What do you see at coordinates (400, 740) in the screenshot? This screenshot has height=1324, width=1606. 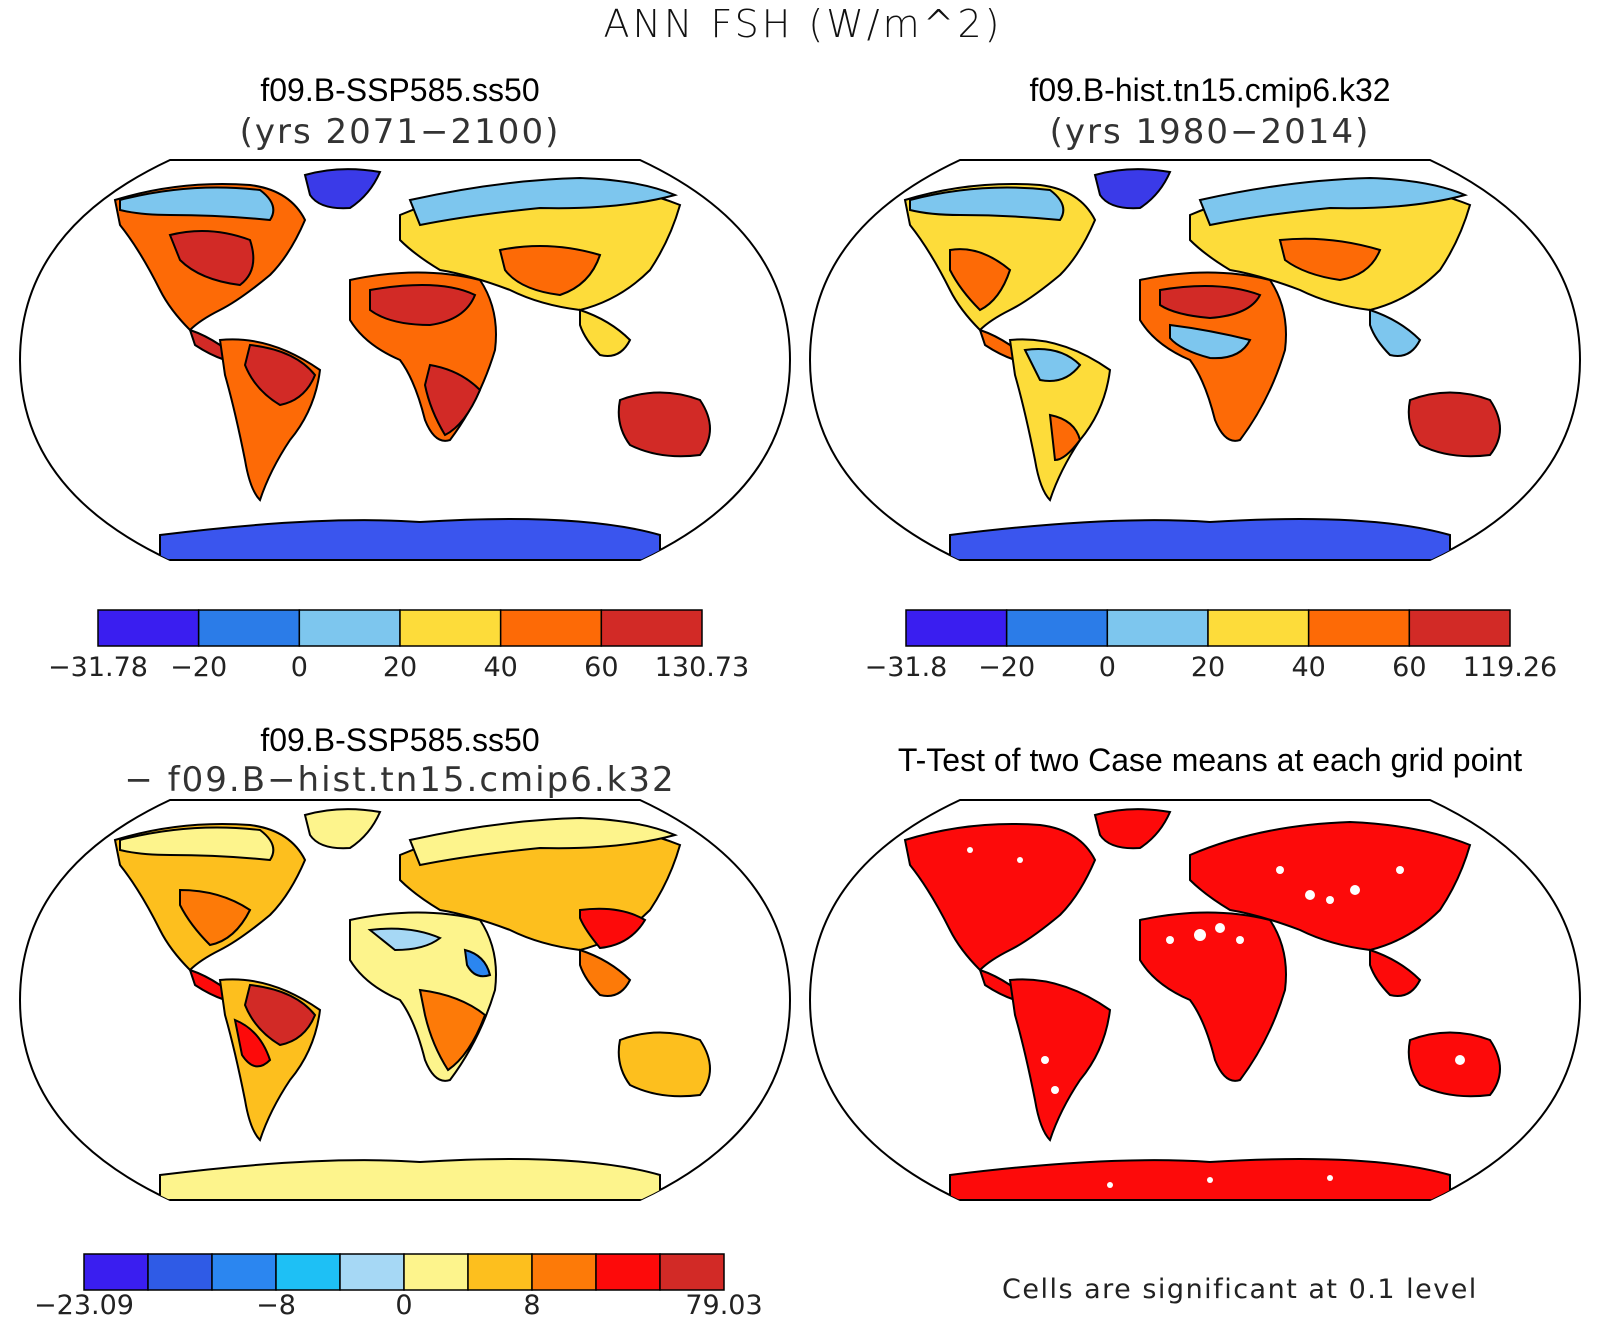 I see `panel-difference-title: f09.B-SSP585.ss50` at bounding box center [400, 740].